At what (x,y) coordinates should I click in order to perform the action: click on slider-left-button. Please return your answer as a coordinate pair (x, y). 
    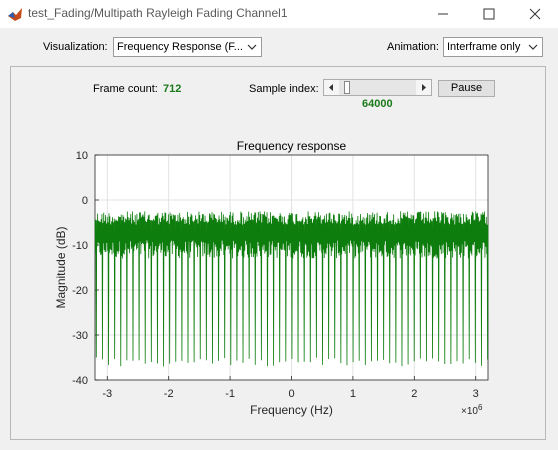
    Looking at the image, I should click on (331, 87).